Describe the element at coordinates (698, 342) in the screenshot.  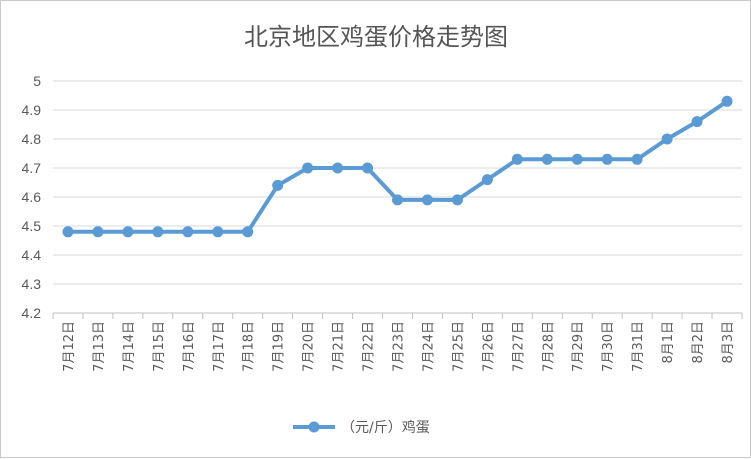
I see `x-tick-label: 8月2日` at that location.